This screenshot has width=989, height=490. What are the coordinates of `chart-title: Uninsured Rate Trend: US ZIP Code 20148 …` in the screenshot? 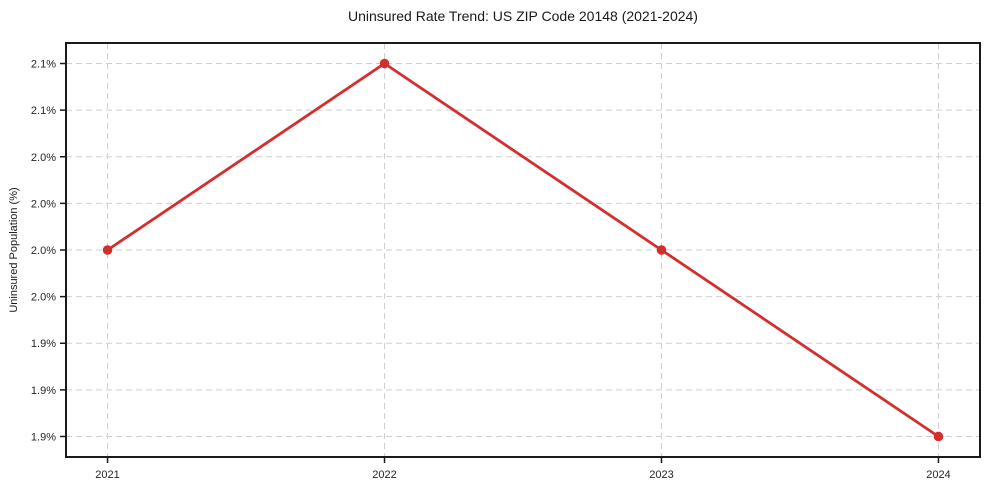 It's located at (523, 16).